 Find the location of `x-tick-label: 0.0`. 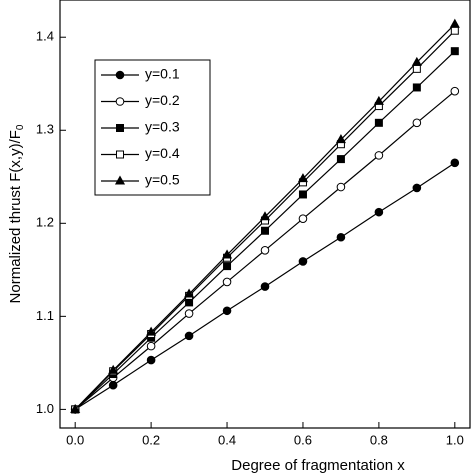

x-tick-label: 0.0 is located at coordinates (75, 439).